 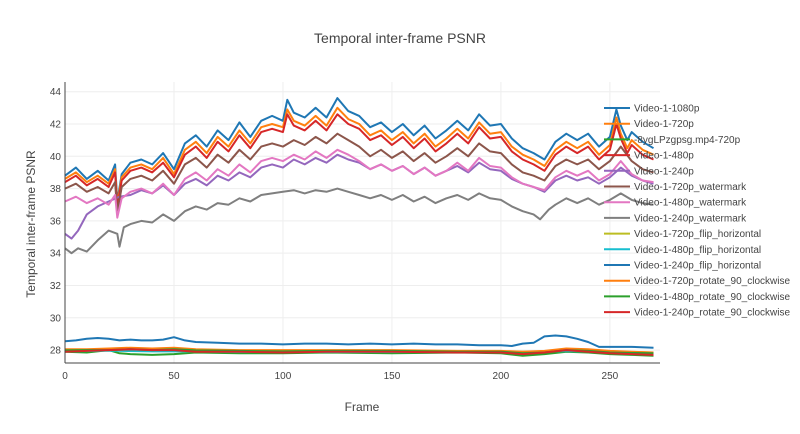 I want to click on legend-item: Video-1-1080p, so click(x=652, y=109).